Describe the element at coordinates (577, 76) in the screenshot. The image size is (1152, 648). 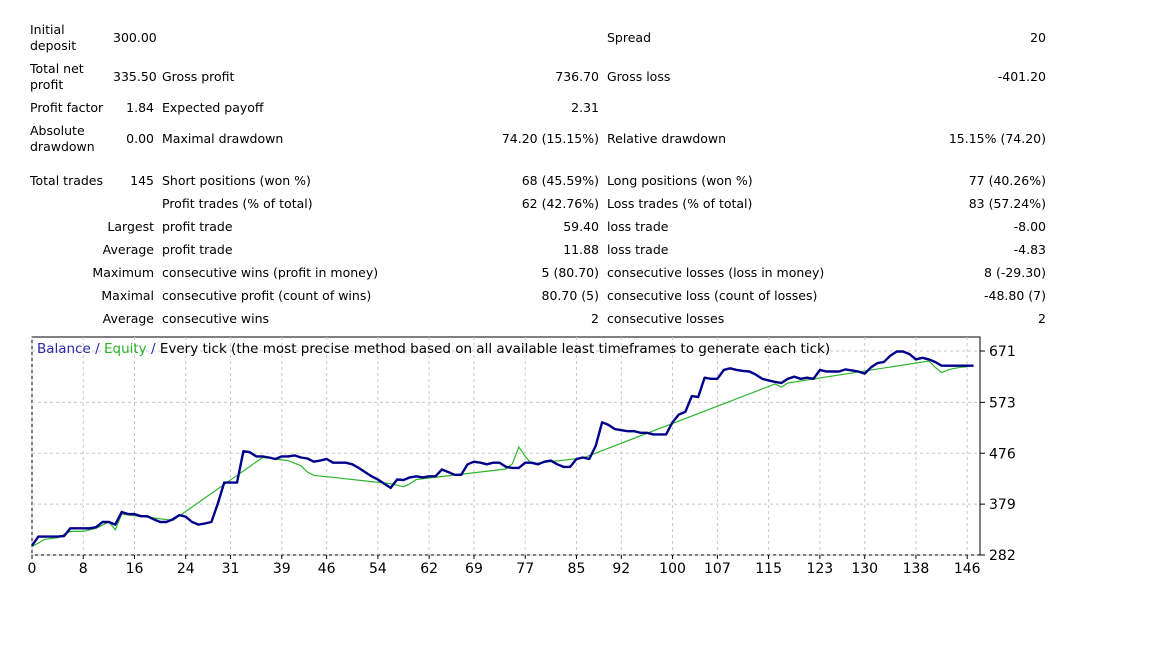
I see `gross-profit-value: 736.70` at that location.